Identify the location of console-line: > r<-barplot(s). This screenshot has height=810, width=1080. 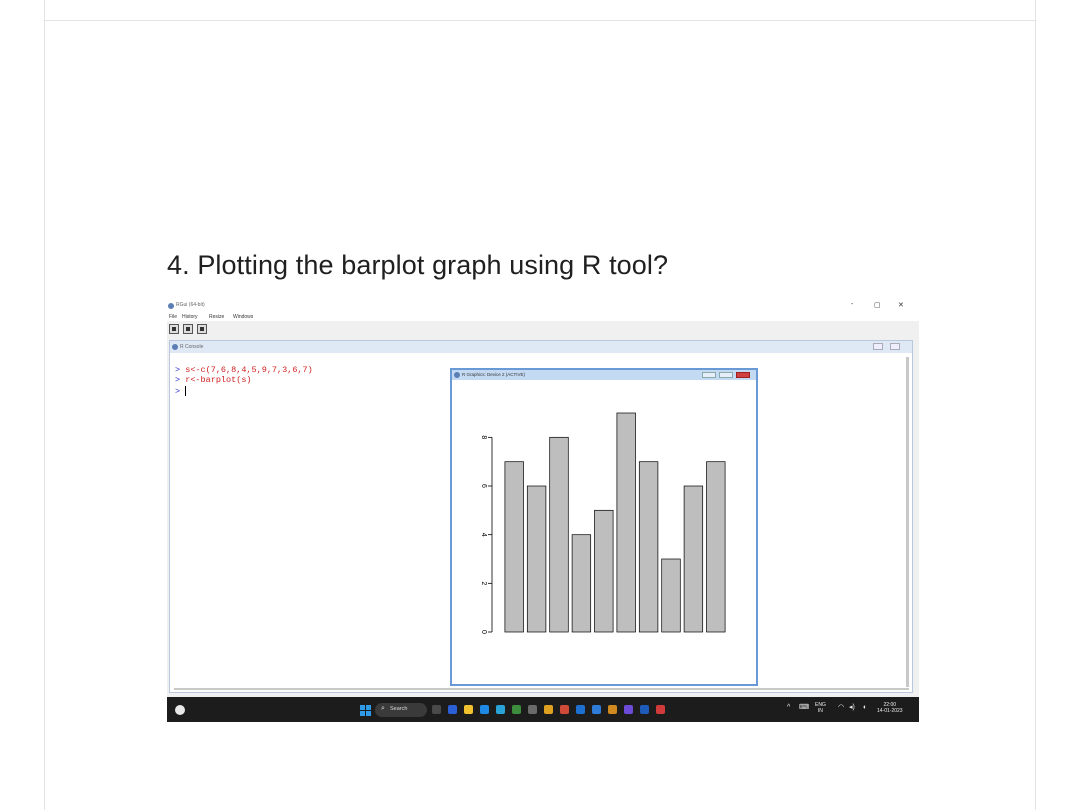
(213, 380).